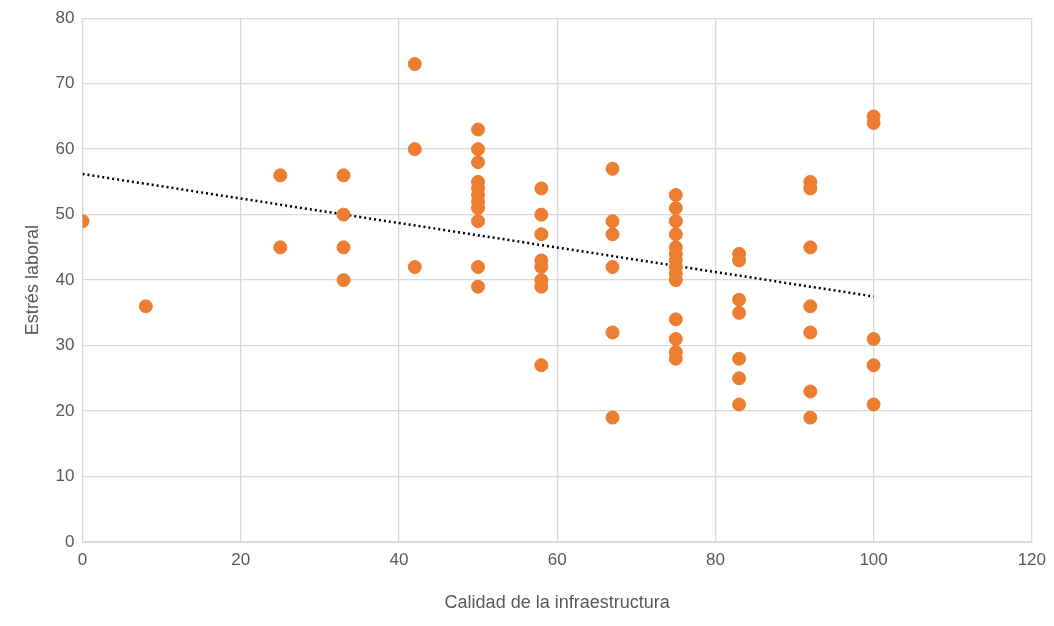  Describe the element at coordinates (873, 559) in the screenshot. I see `x-tick-label: 100` at that location.